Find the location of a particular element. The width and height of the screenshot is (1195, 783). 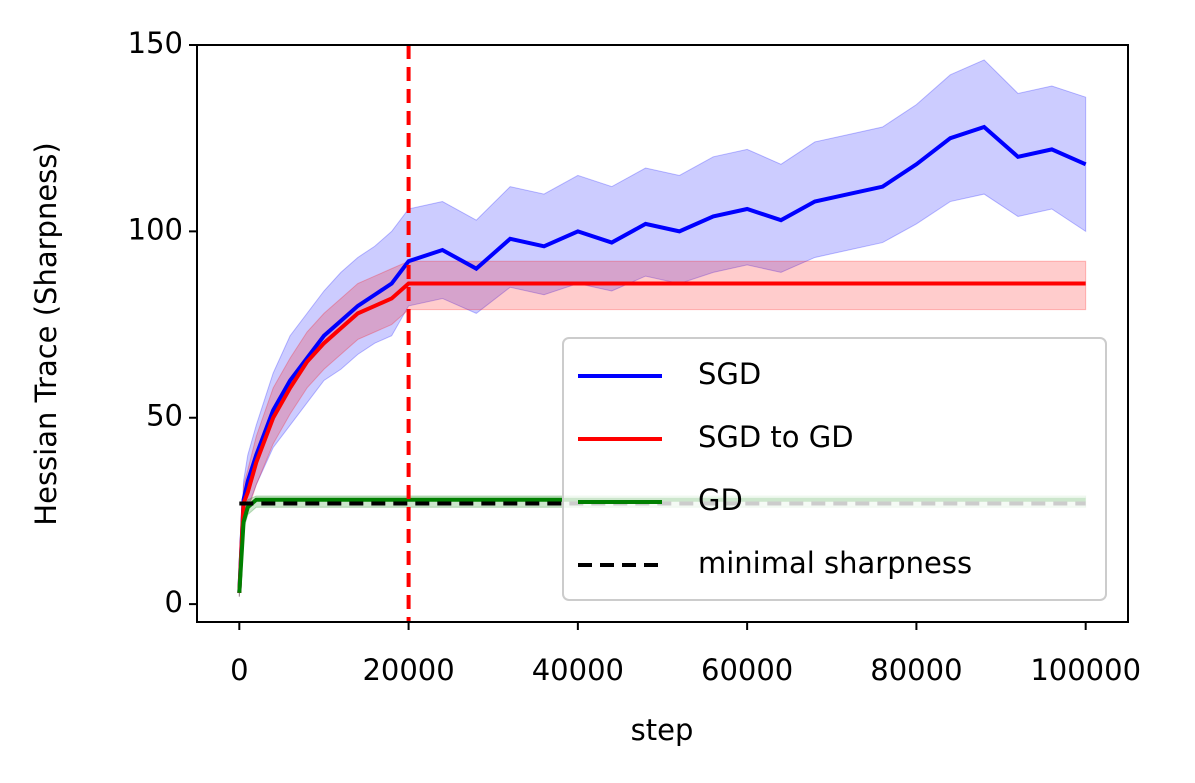

legend-label: GD is located at coordinates (720, 500).